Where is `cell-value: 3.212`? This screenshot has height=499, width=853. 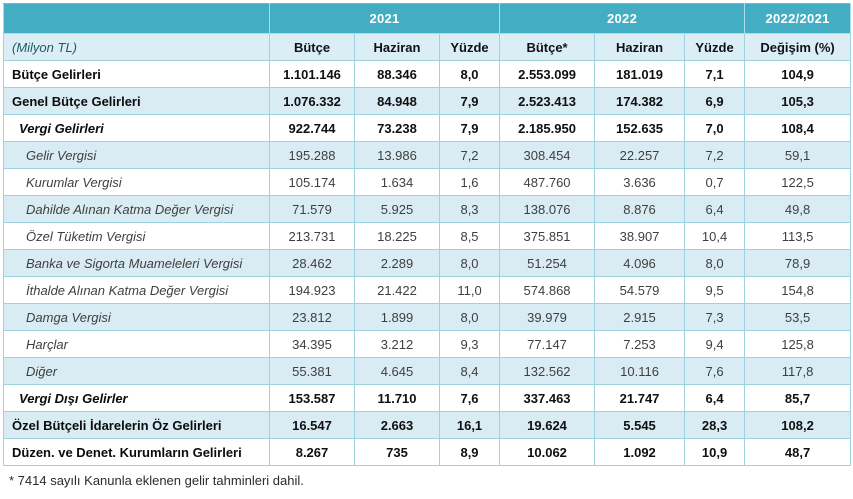
cell-value: 3.212 is located at coordinates (397, 344).